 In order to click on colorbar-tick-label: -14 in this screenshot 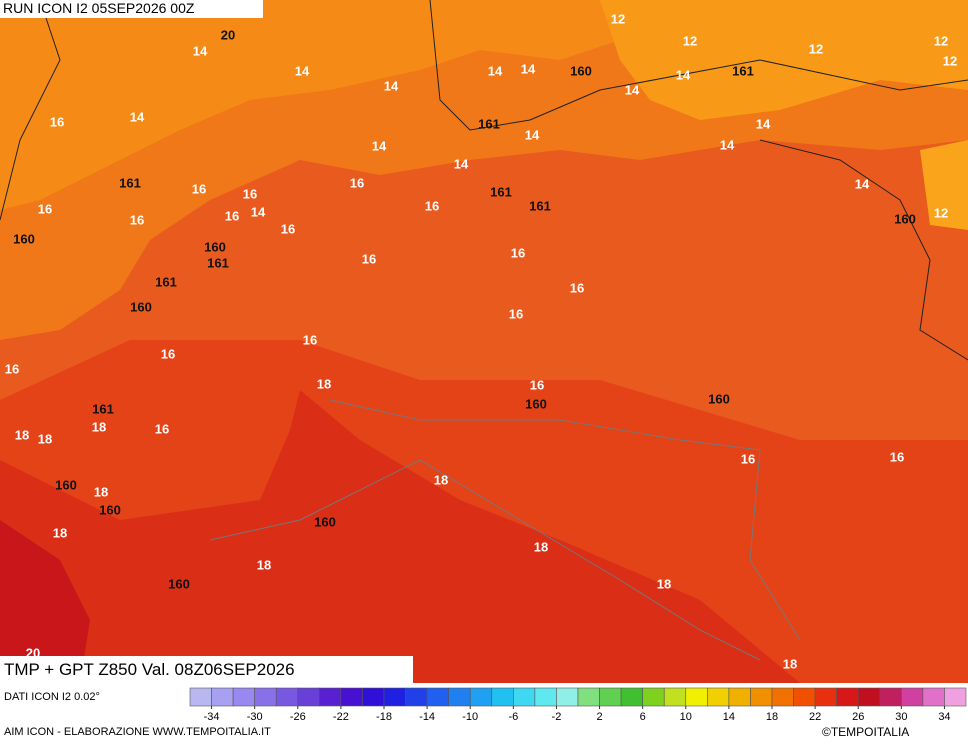, I will do `click(427, 717)`.